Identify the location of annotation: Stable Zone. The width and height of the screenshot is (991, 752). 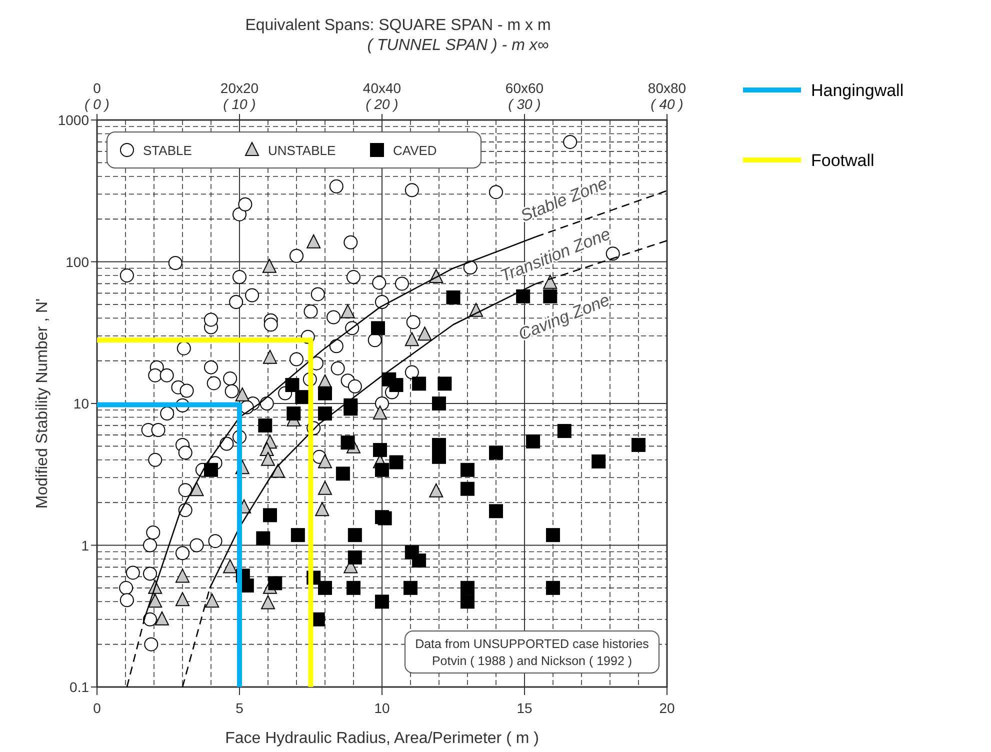
(564, 200).